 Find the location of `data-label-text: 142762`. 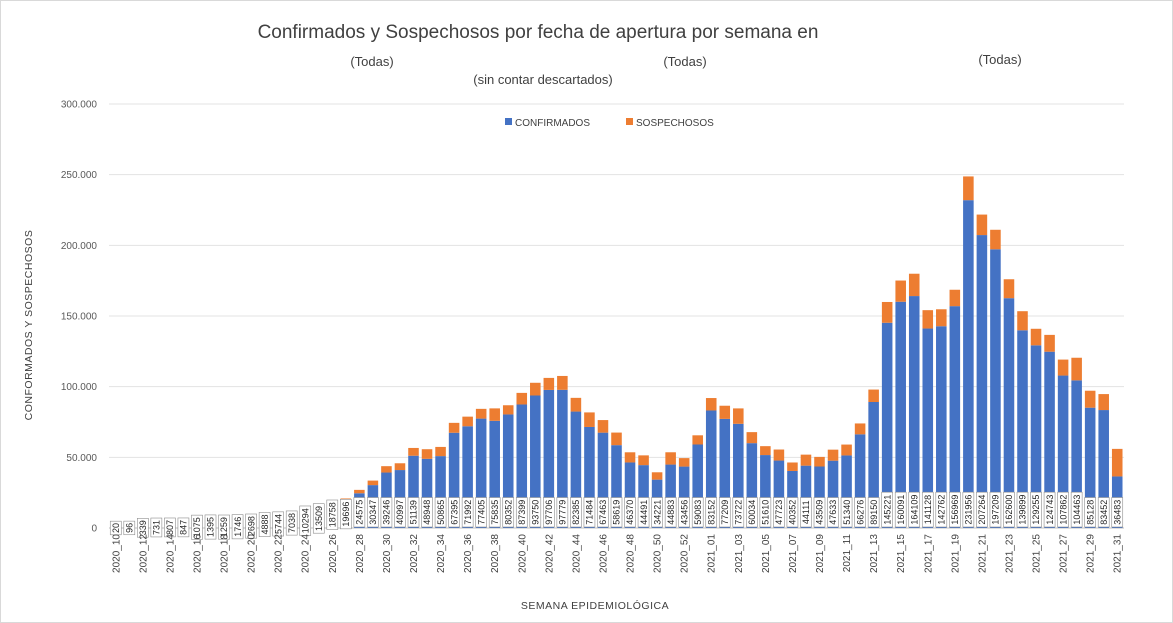

data-label-text: 142762 is located at coordinates (942, 510).